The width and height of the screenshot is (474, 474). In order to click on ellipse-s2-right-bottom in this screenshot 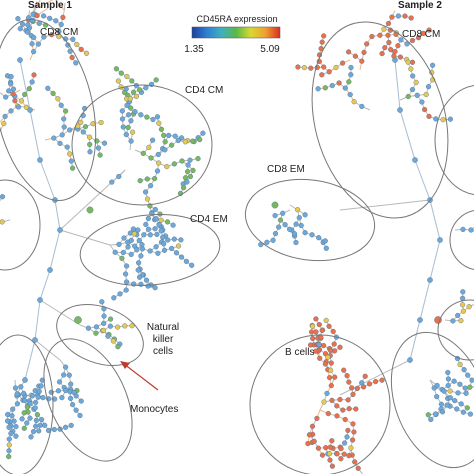, I will do `click(432, 400)`.